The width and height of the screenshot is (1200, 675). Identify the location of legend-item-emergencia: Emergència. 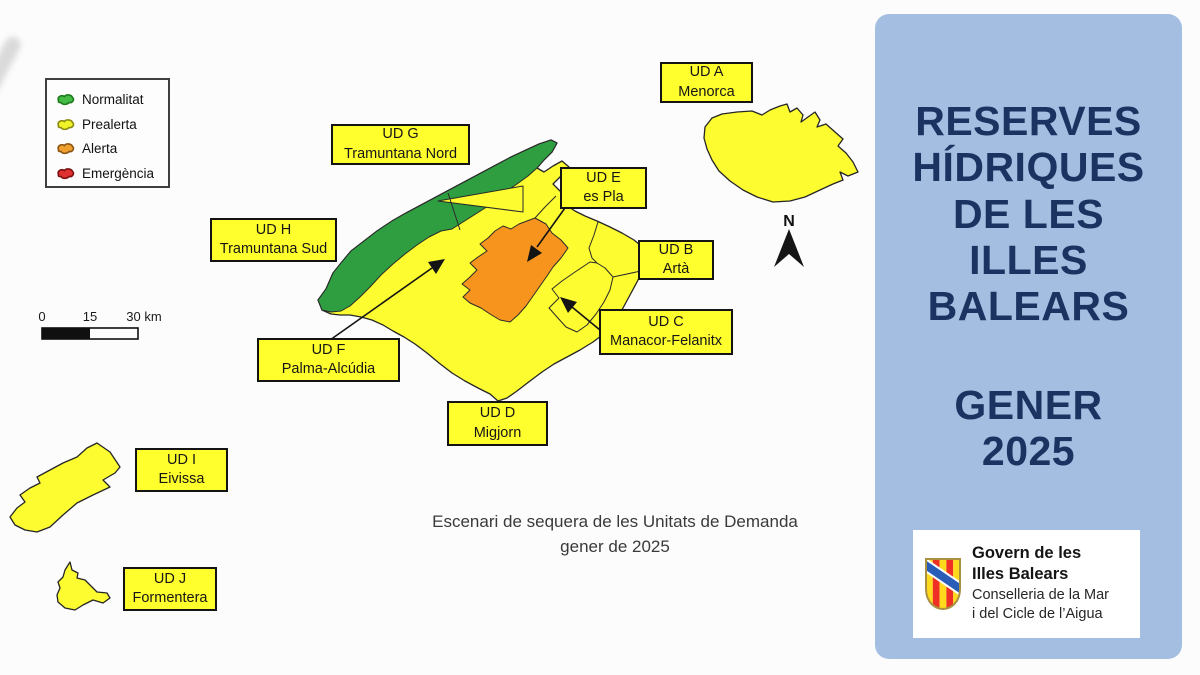
(112, 173).